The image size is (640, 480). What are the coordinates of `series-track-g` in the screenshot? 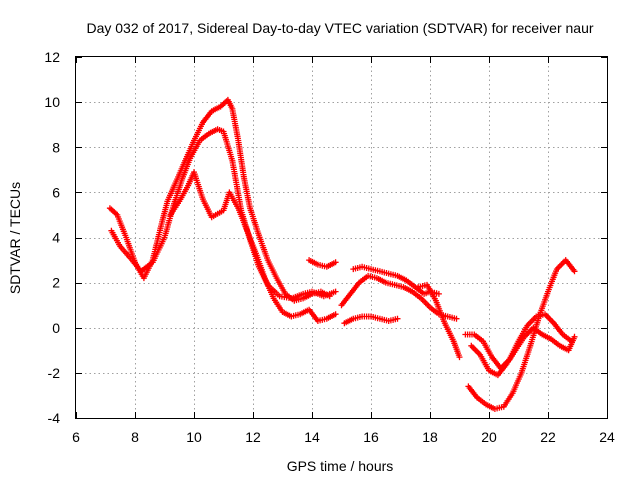 It's located at (371, 320).